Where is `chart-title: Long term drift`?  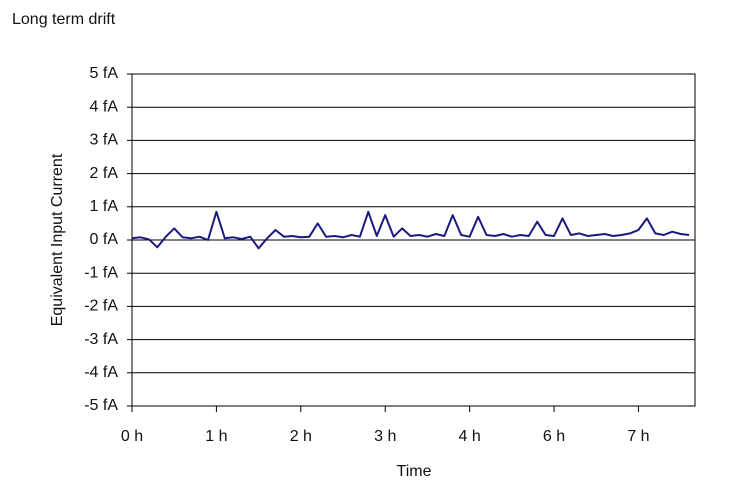 chart-title: Long term drift is located at coordinates (64, 19).